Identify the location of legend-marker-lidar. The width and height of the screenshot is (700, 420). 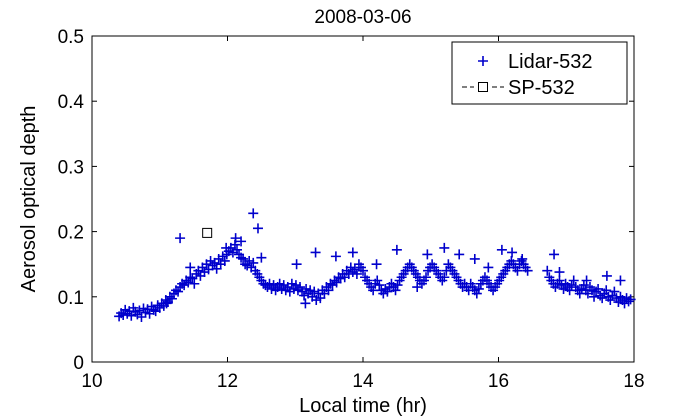
(483, 61).